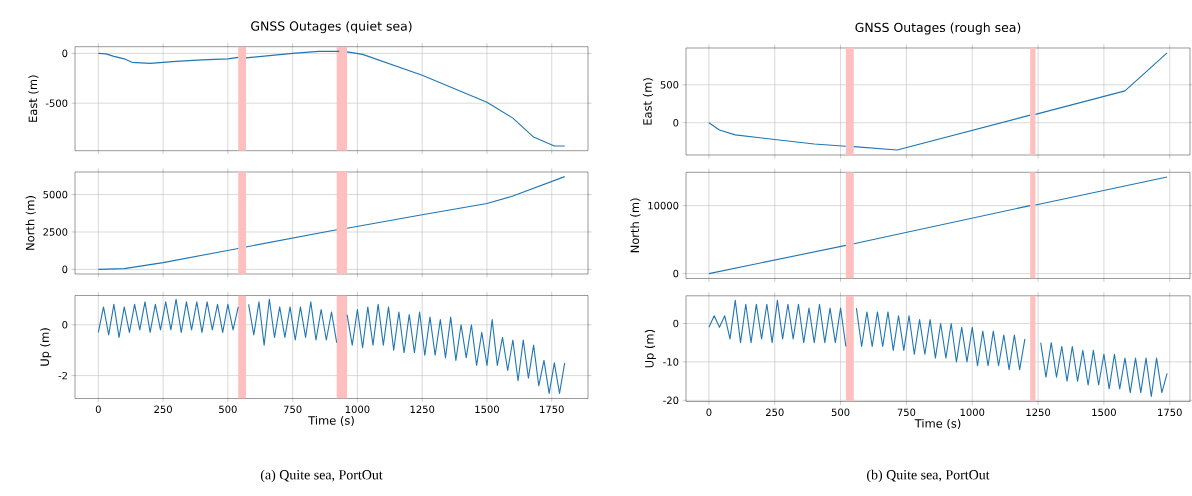 Image resolution: width=1192 pixels, height=496 pixels. Describe the element at coordinates (321, 476) in the screenshot. I see `text: (a) Quite sea, PortOut` at that location.